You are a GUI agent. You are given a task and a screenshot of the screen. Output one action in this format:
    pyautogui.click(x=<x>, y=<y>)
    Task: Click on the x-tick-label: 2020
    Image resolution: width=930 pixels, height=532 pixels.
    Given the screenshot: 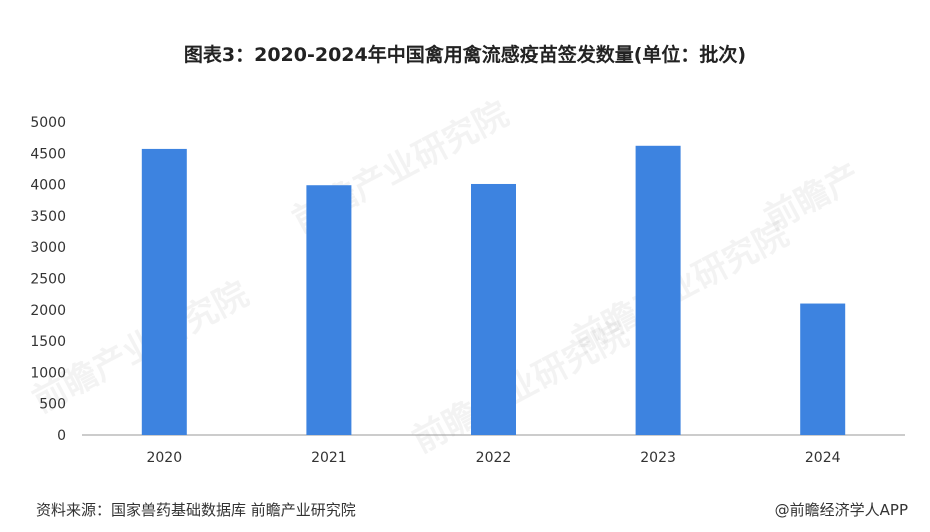 What is the action you would take?
    pyautogui.click(x=164, y=458)
    